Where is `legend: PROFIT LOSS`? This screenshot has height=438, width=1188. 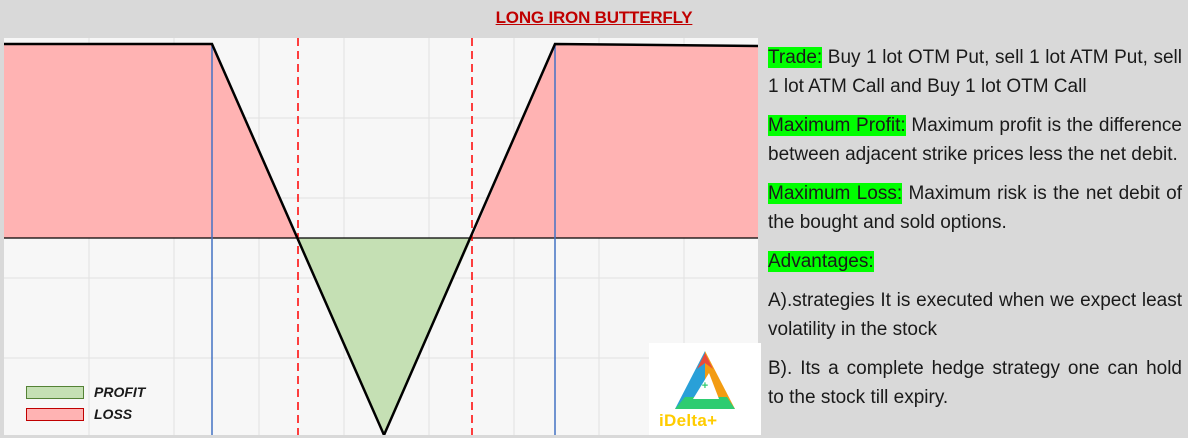 legend: PROFIT LOSS is located at coordinates (85, 403).